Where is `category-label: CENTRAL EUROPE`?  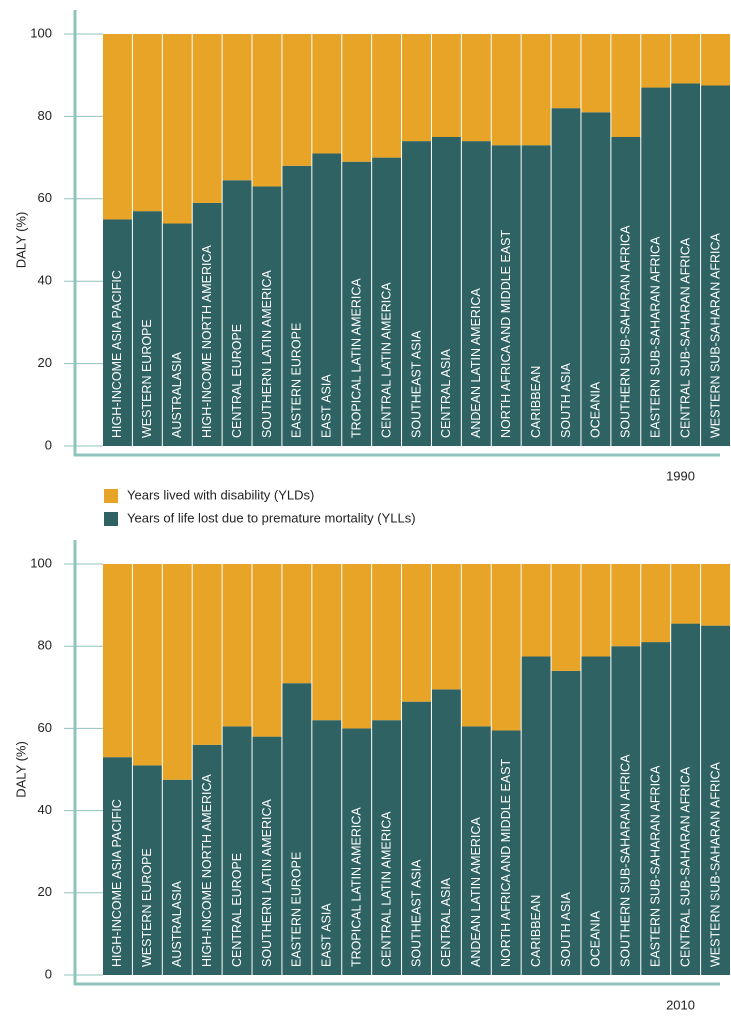 category-label: CENTRAL EUROPE is located at coordinates (237, 910).